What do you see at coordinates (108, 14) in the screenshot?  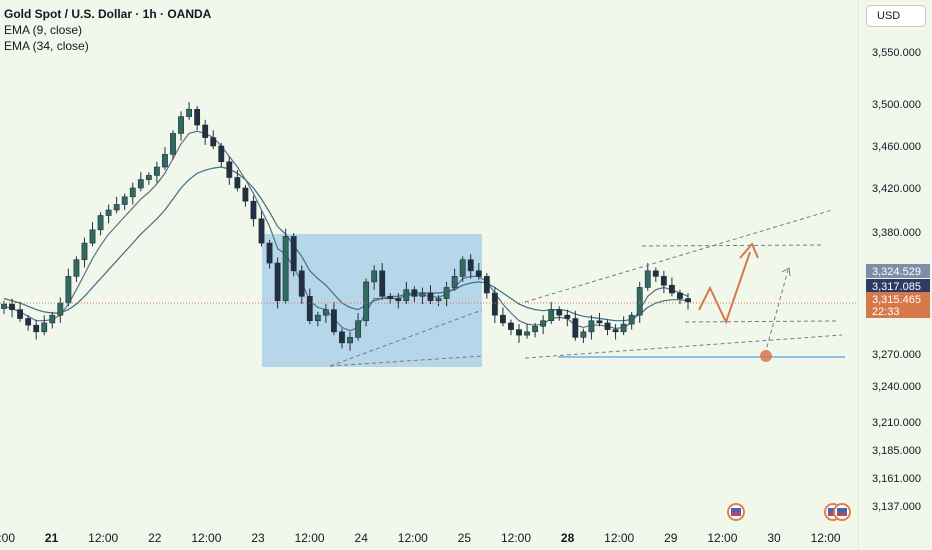 I see `chart-title: Gold Spot / U.S. Dollar · 1h · OANDA` at bounding box center [108, 14].